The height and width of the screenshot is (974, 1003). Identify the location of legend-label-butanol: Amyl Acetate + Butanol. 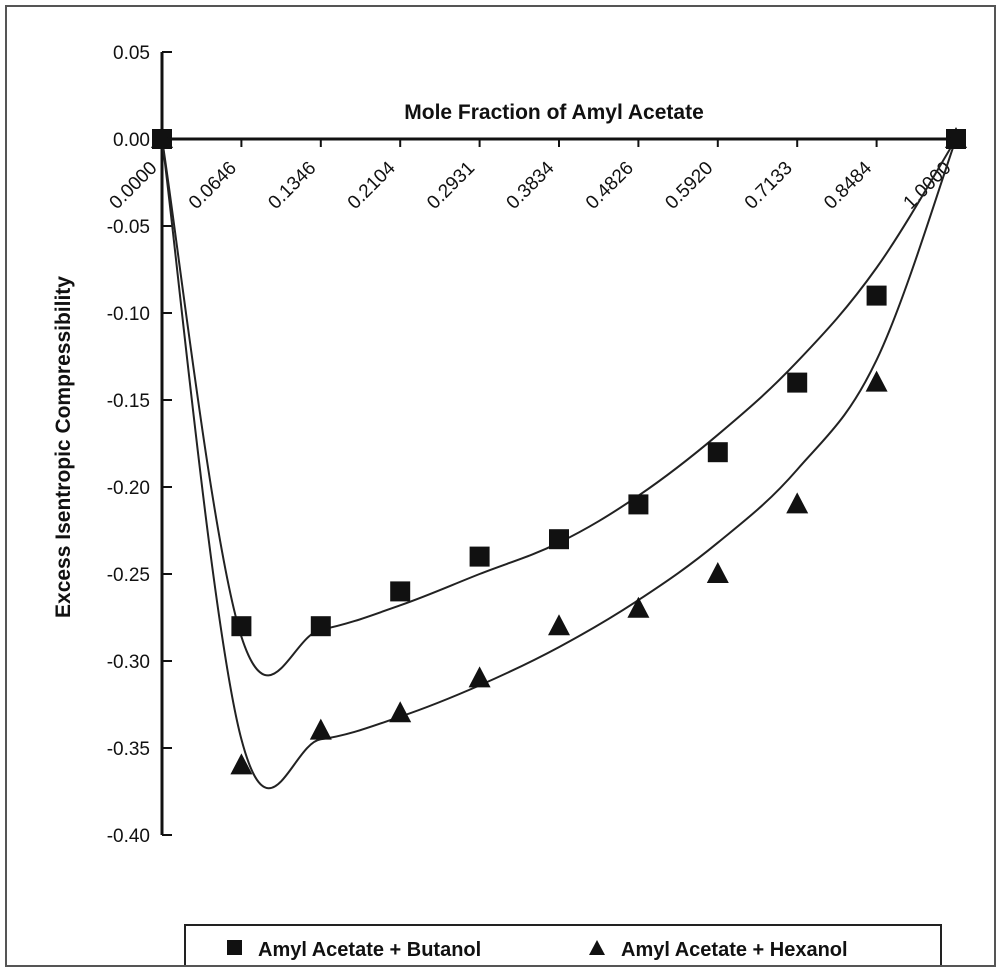
(369, 950).